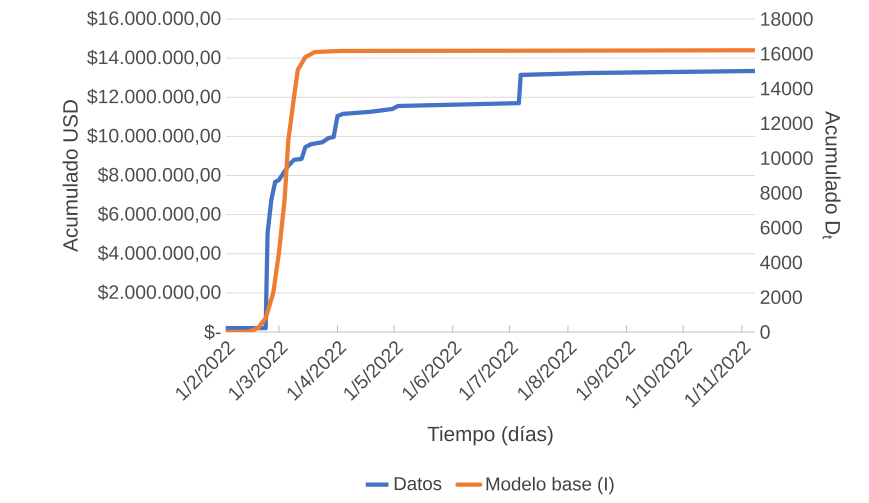  Describe the element at coordinates (781, 193) in the screenshot. I see `y2-tick-label: 8000` at that location.